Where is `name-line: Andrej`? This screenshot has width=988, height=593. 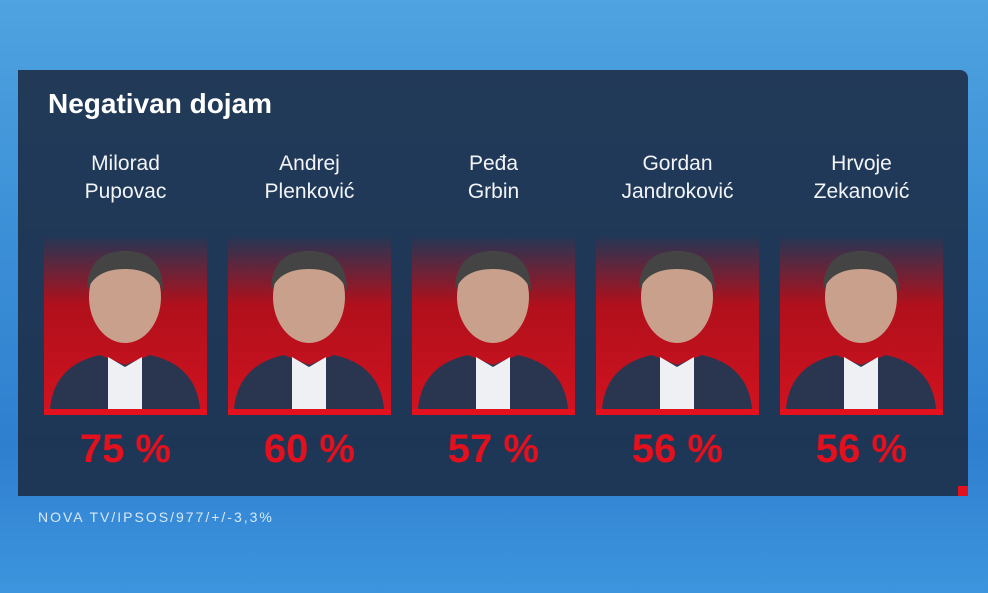
name-line: Andrej is located at coordinates (309, 163).